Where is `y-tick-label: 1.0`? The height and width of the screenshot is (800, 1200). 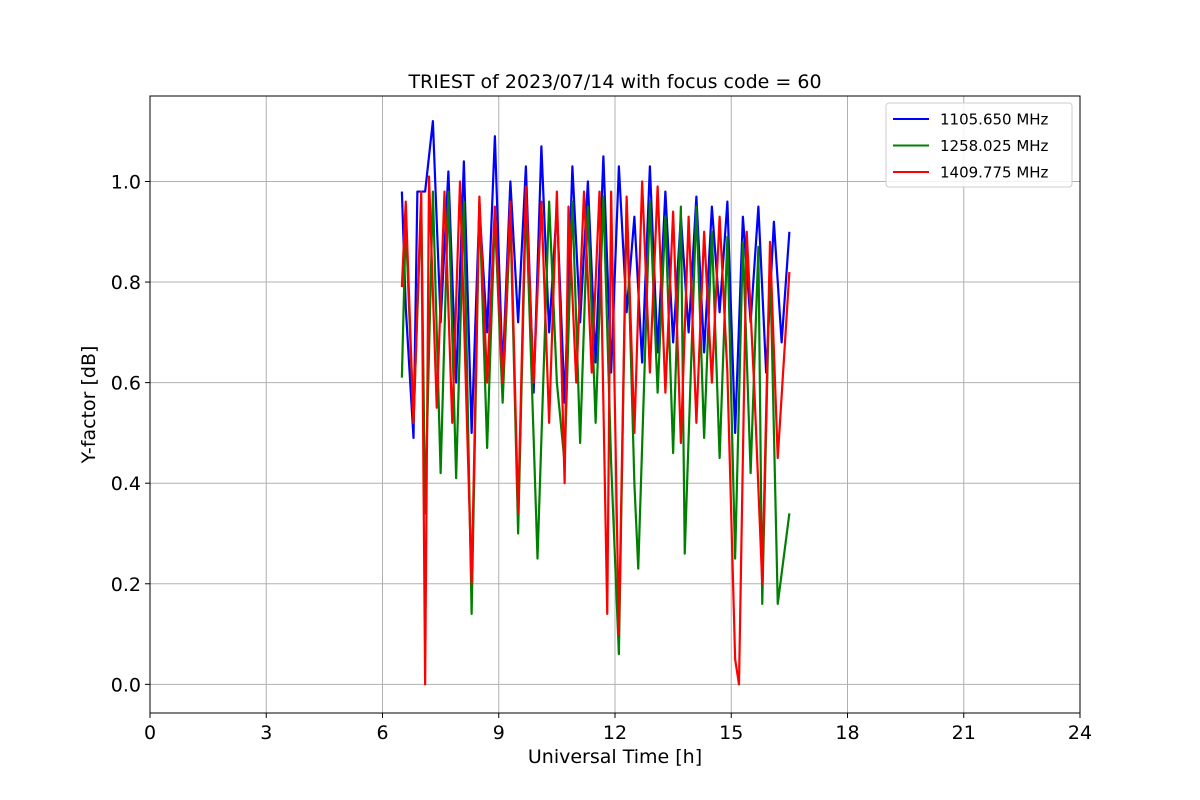 y-tick-label: 1.0 is located at coordinates (126, 182).